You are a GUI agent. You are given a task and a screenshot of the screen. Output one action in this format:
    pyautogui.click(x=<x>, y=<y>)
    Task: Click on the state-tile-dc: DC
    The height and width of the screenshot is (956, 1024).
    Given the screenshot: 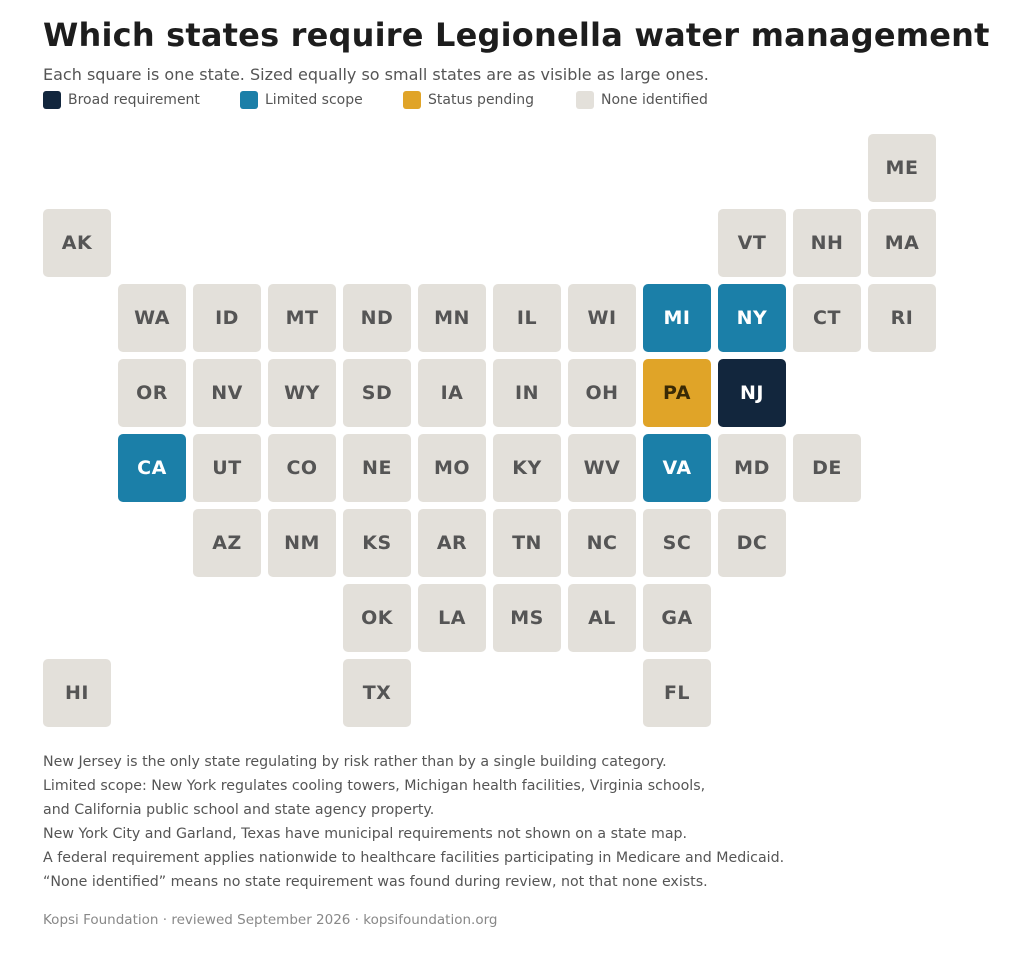 What is the action you would take?
    pyautogui.click(x=752, y=543)
    